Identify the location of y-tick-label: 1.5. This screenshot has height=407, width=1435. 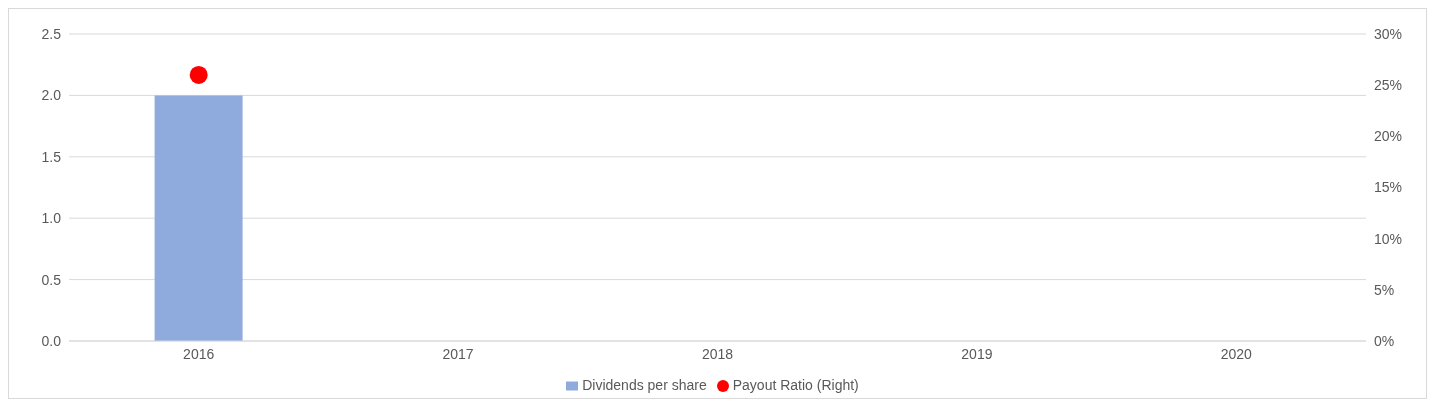
(51, 156).